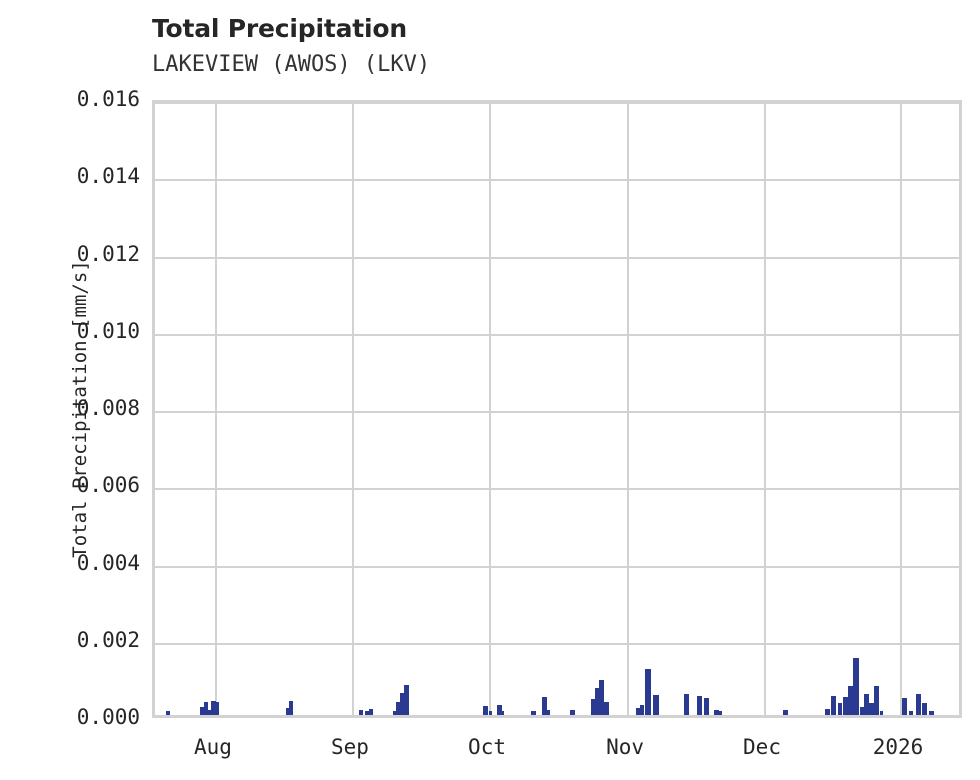 This screenshot has height=780, width=980. Describe the element at coordinates (279, 28) in the screenshot. I see `page-title: Total Precipitation` at that location.